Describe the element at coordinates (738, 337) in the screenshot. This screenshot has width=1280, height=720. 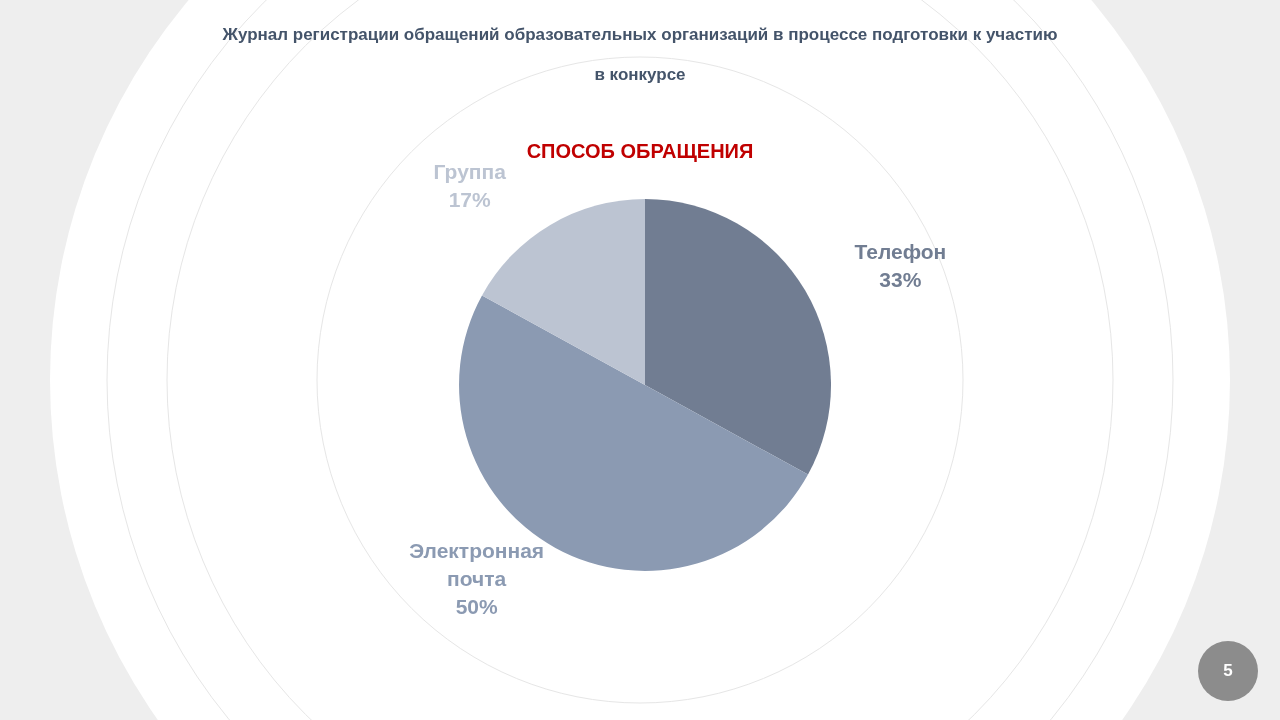
I see `pie-slice` at that location.